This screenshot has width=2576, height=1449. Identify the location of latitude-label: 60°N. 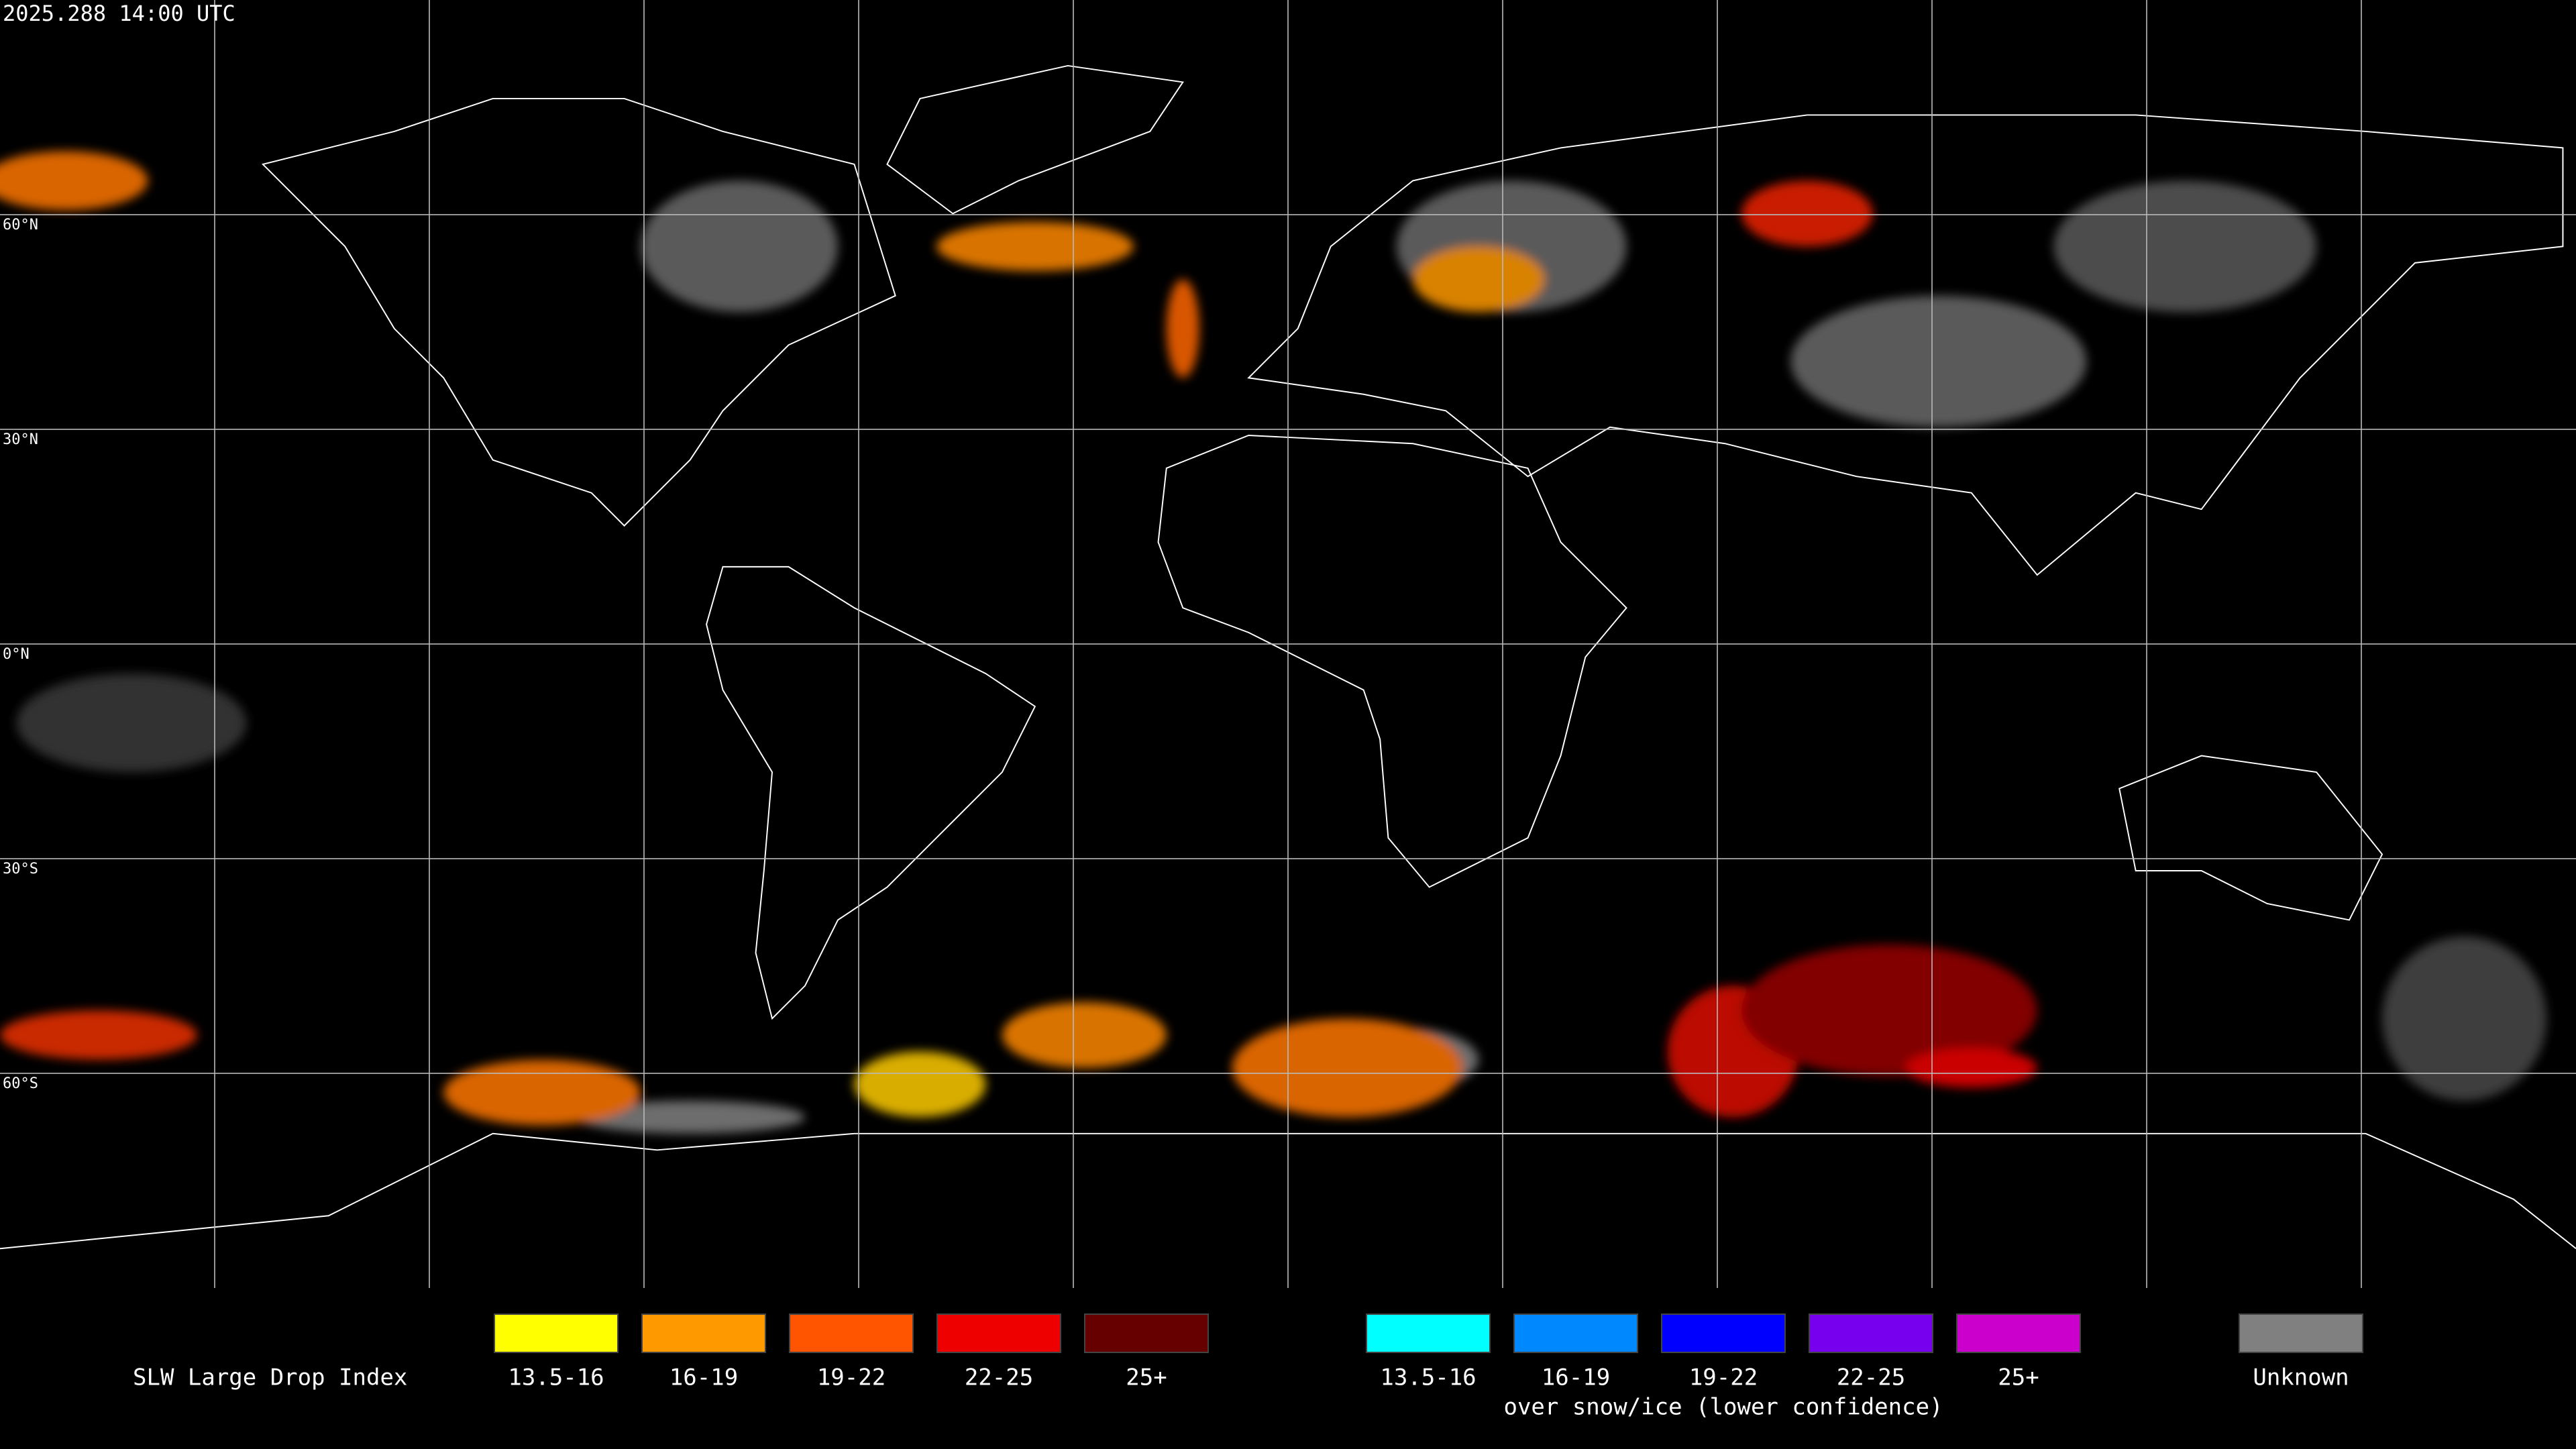
(20, 225).